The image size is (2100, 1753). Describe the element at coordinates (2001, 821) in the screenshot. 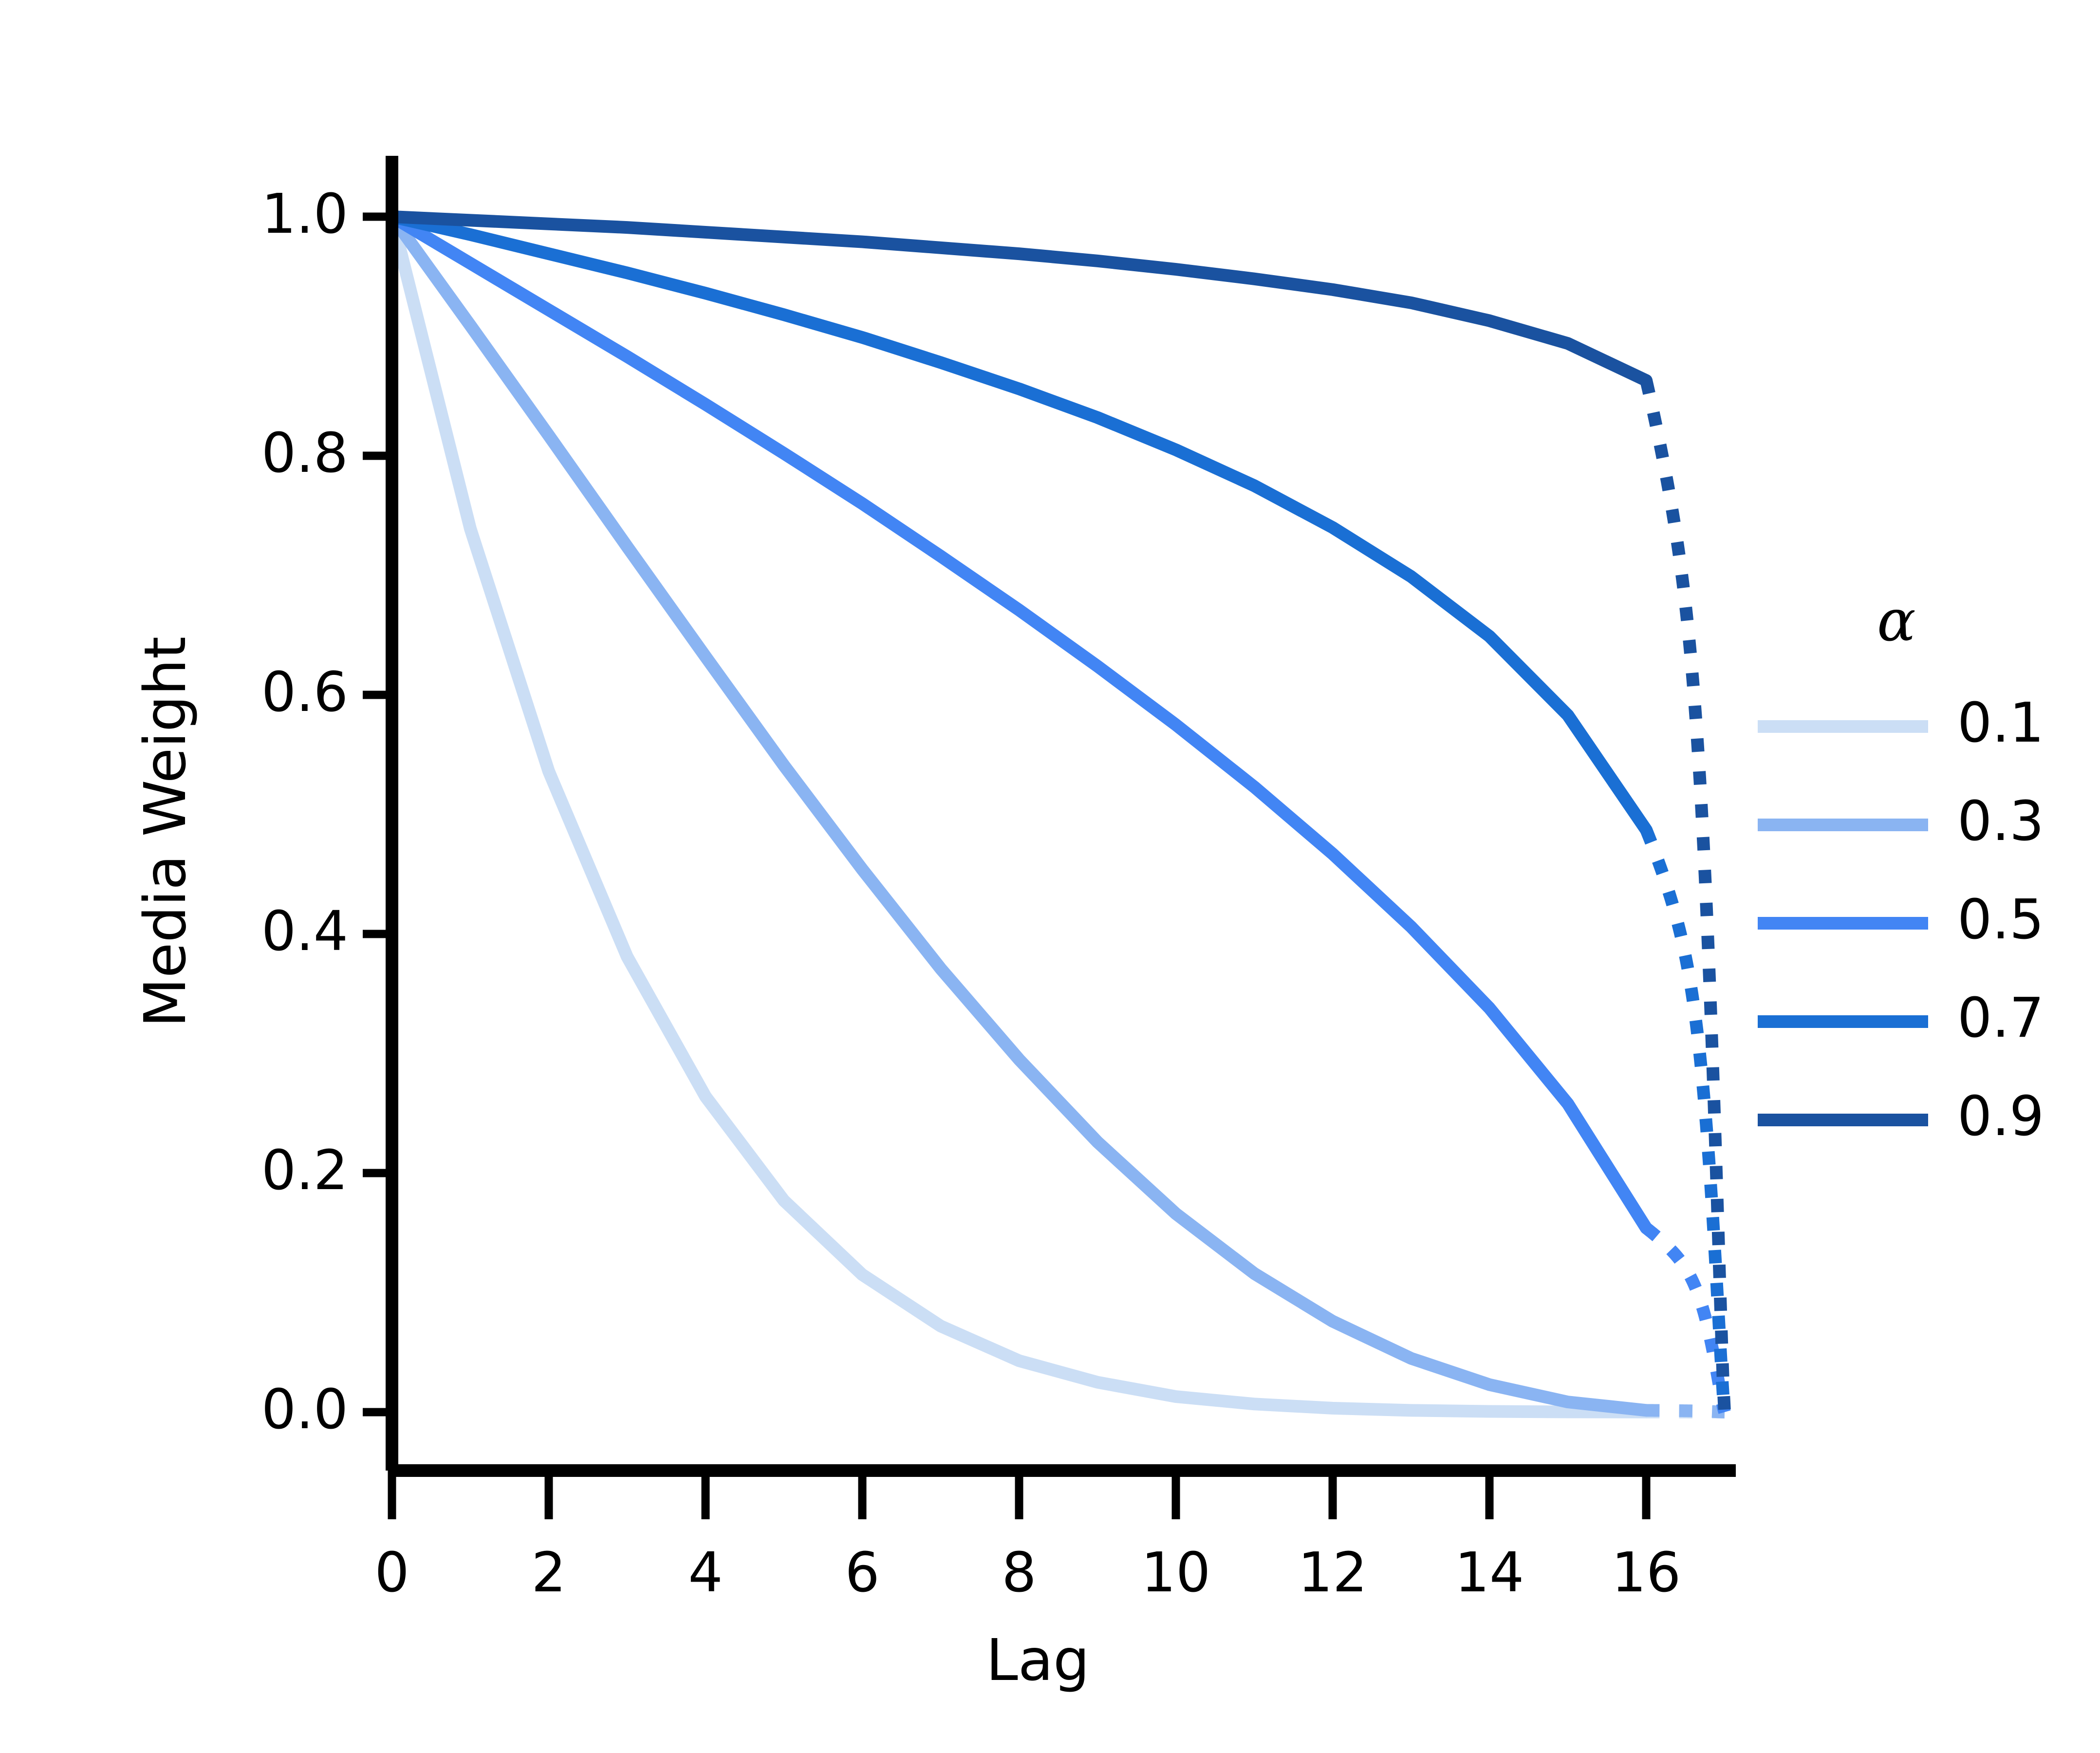

I see `legend-label-alpha-0.3: 0.3` at that location.